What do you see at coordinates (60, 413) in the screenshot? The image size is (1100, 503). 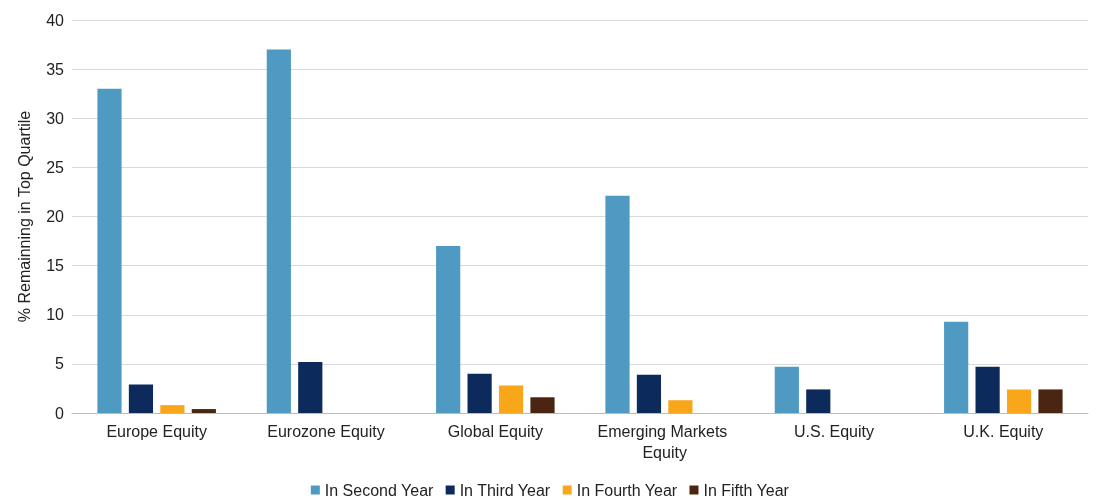 I see `y-tick-label: 0` at bounding box center [60, 413].